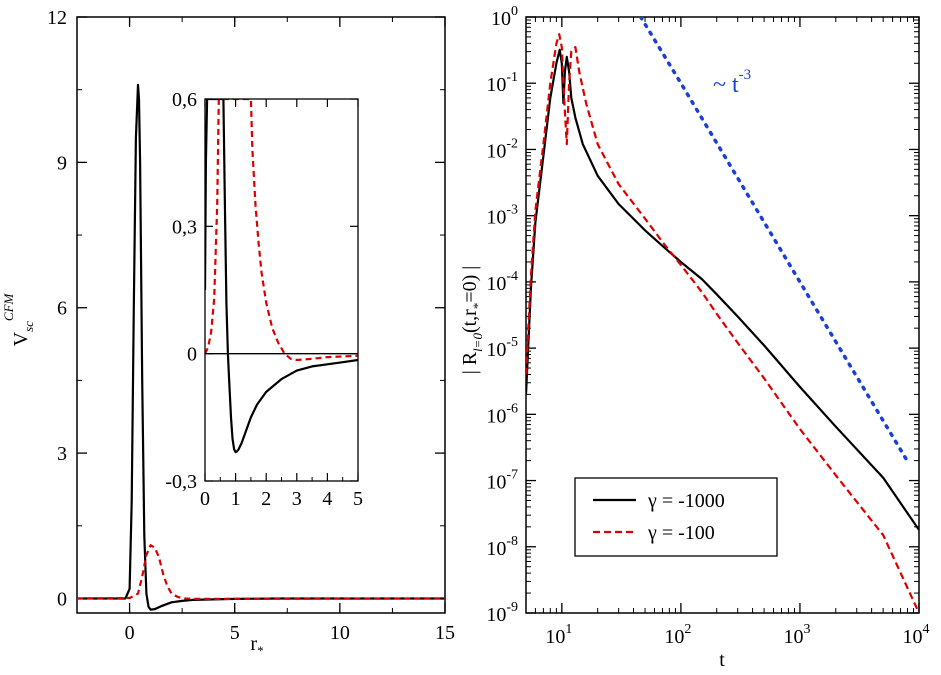 This screenshot has height=675, width=941. What do you see at coordinates (192, 355) in the screenshot?
I see `inset-ytick-label: 0` at bounding box center [192, 355].